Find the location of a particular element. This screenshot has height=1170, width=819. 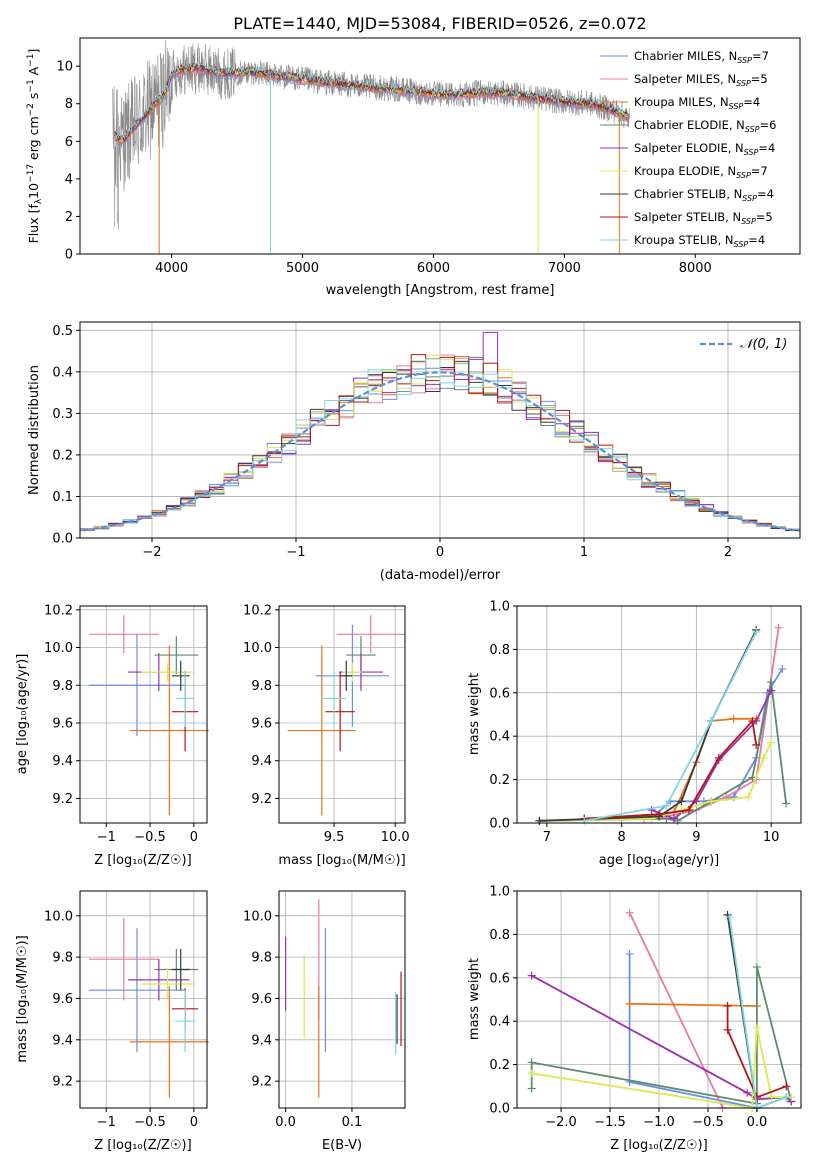

legend-entry: Chabrier MILES, NSSP=7 is located at coordinates (701, 57).